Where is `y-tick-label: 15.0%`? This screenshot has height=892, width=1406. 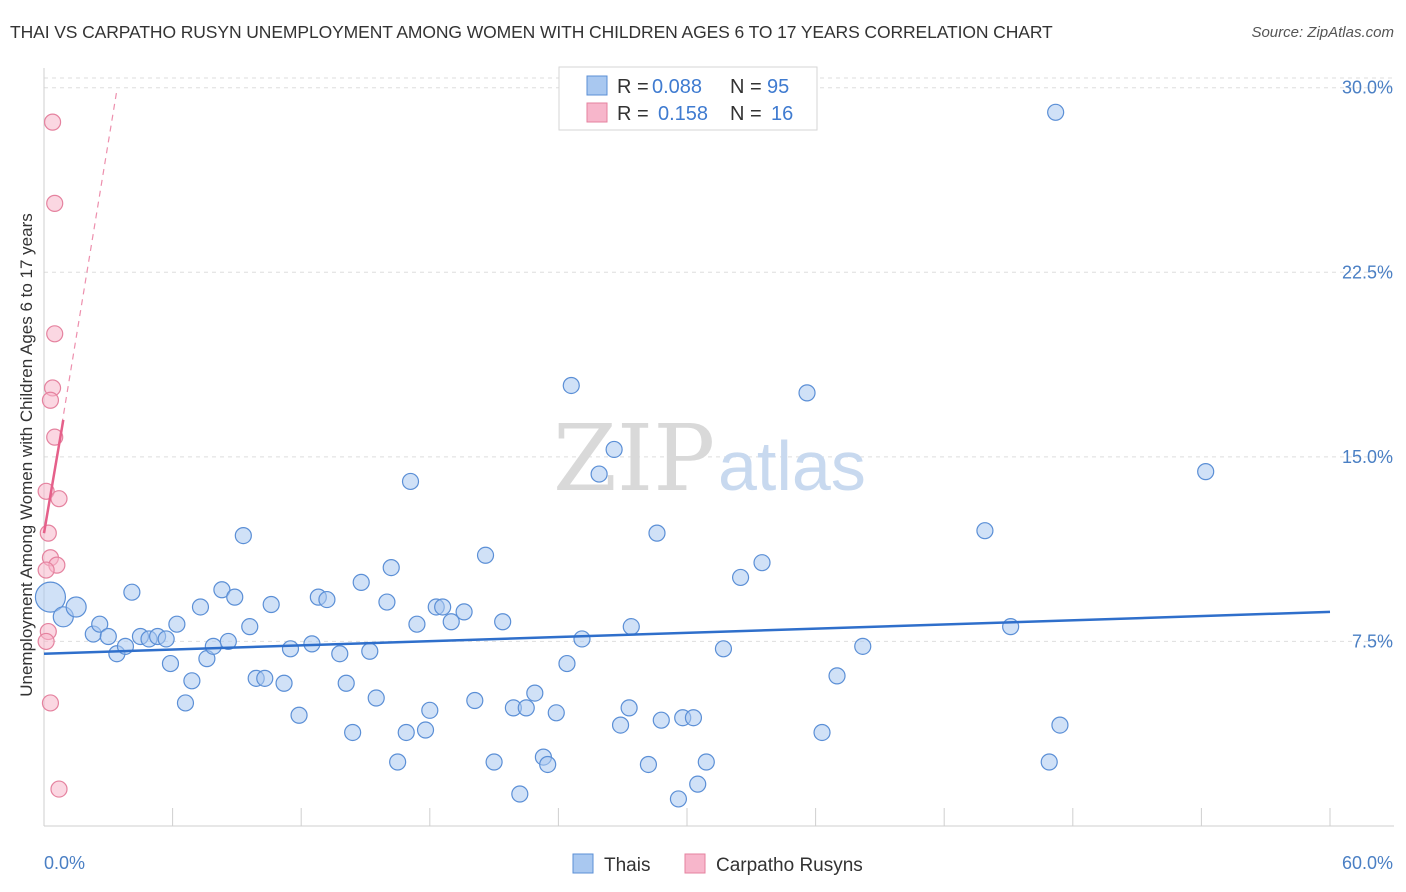
y-tick-label: 15.0% is located at coordinates (1367, 457).